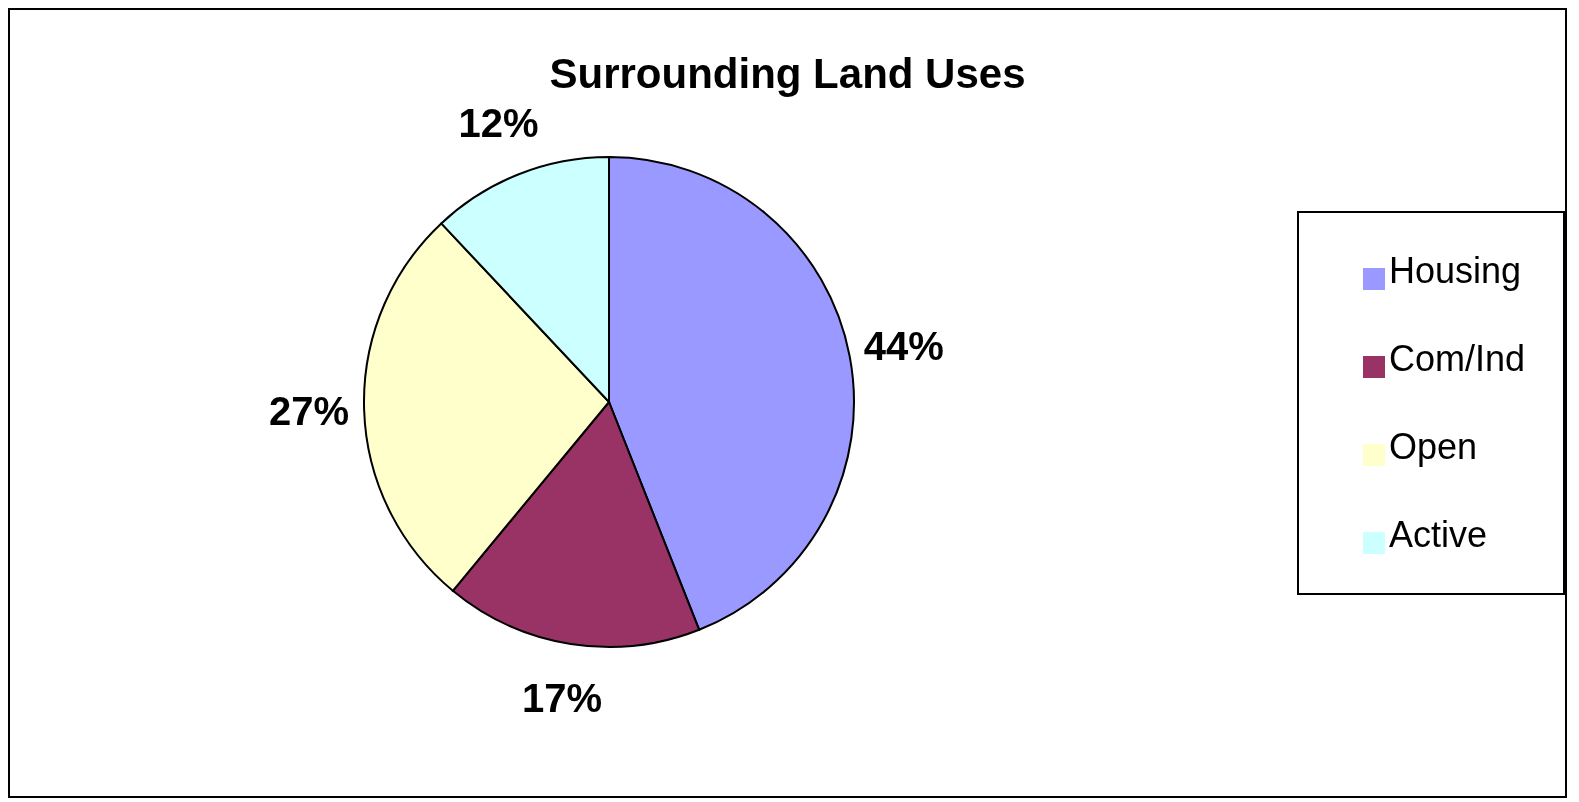 The width and height of the screenshot is (1579, 802). What do you see at coordinates (498, 123) in the screenshot?
I see `data-label: 12%` at bounding box center [498, 123].